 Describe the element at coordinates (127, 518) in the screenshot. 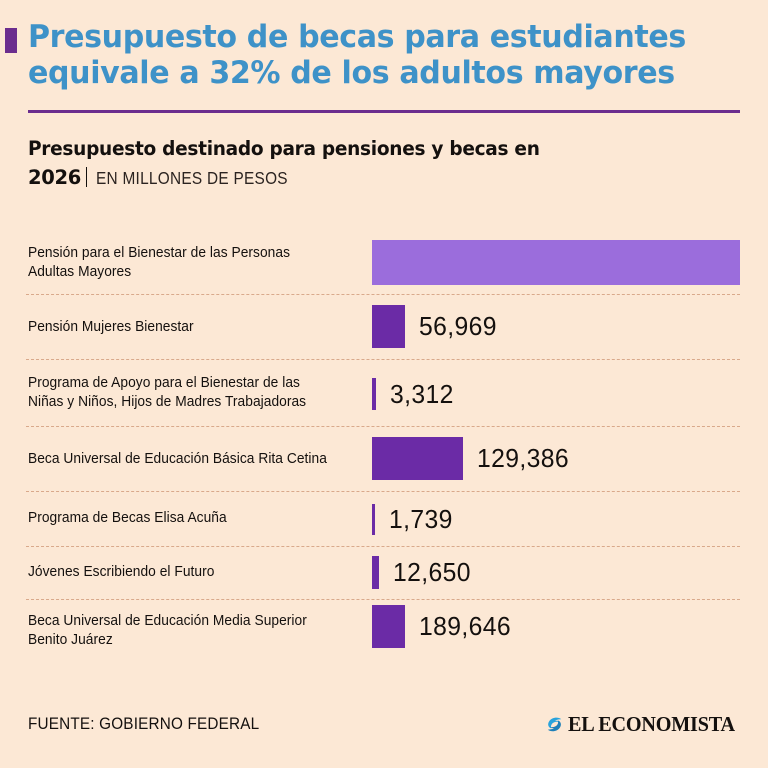

I see `bar-category-label-line: Programa de Becas Elisa Acuña` at that location.